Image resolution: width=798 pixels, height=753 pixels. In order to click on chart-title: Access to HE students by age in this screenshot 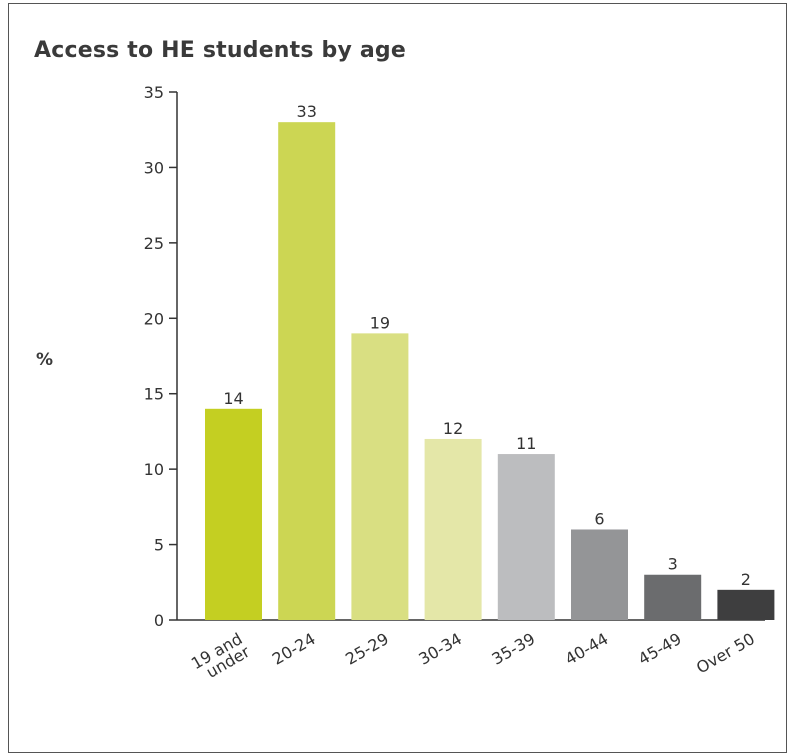, I will do `click(220, 50)`.